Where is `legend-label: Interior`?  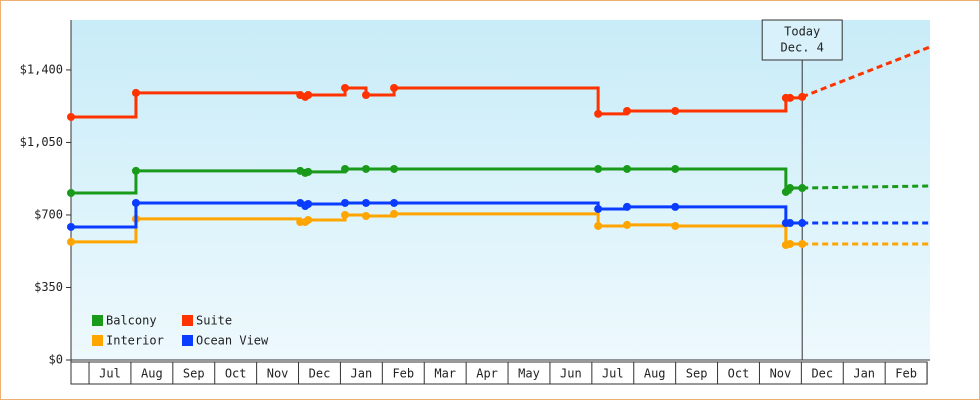 legend-label: Interior is located at coordinates (135, 341).